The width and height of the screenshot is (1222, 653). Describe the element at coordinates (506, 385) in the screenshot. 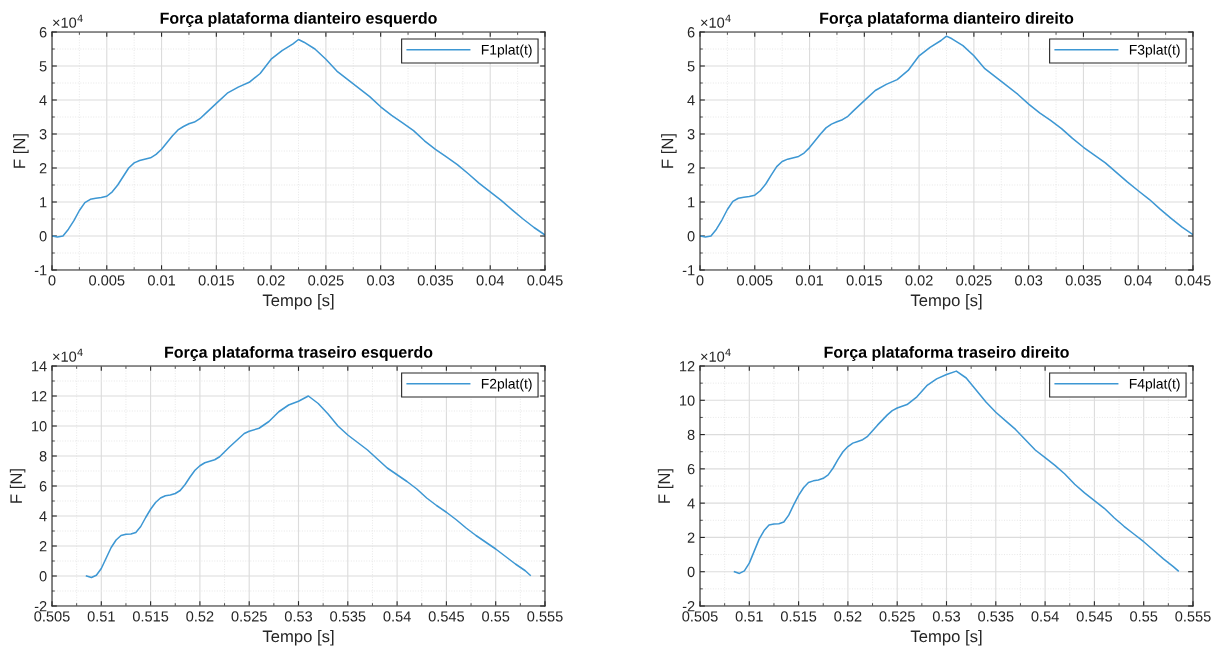

I see `legend-label: F2plat(t)` at that location.